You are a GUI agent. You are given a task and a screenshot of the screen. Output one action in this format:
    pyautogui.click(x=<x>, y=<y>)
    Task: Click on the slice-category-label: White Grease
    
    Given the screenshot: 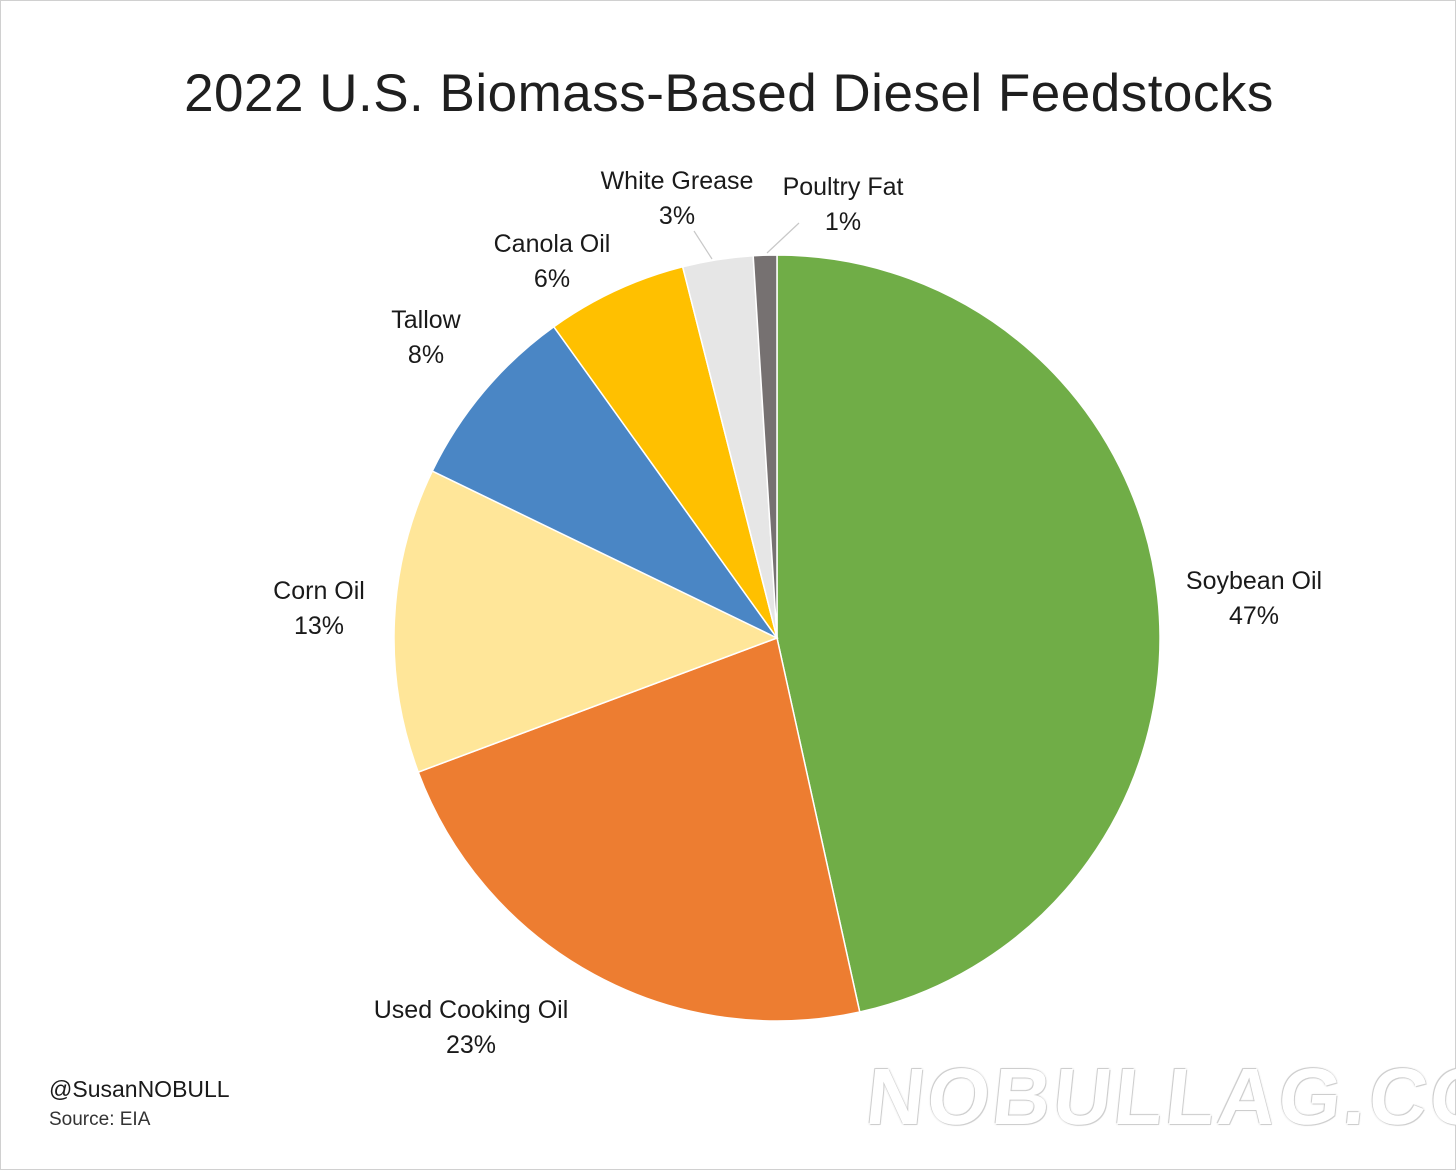 What is the action you would take?
    pyautogui.click(x=677, y=181)
    